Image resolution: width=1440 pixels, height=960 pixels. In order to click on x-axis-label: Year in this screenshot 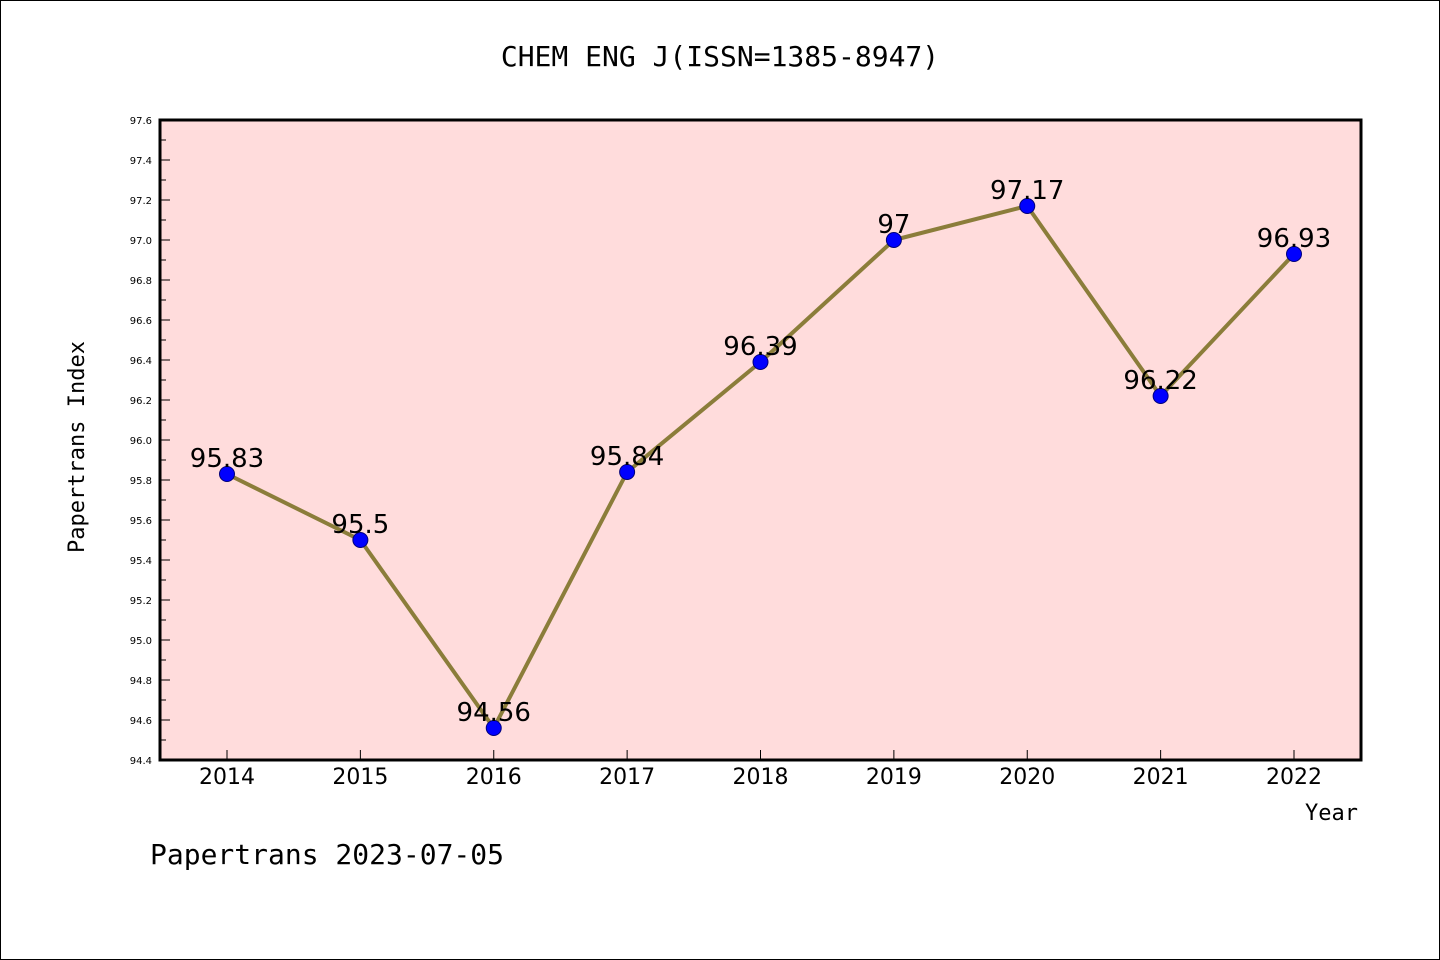, I will do `click(1331, 813)`.